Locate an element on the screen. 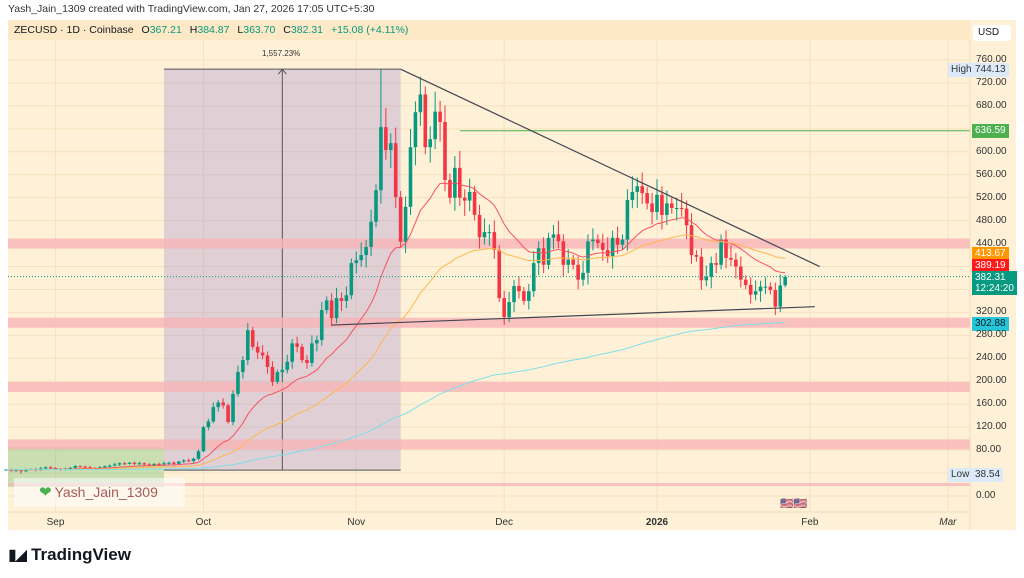  price-tick-label: 720.00 is located at coordinates (991, 82).